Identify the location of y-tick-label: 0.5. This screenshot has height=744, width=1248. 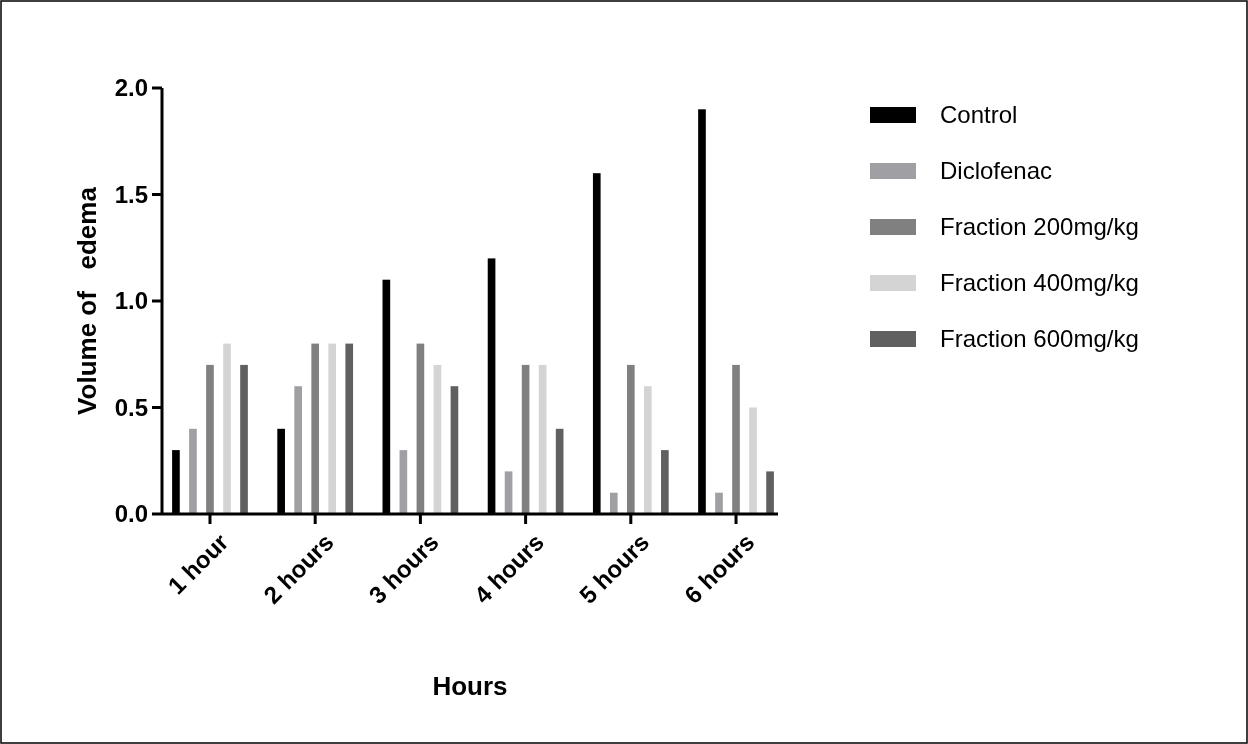
(131, 407).